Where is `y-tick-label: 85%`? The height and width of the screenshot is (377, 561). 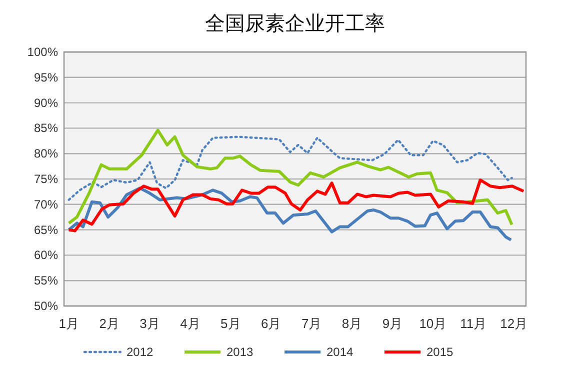 y-tick-label: 85% is located at coordinates (46, 128).